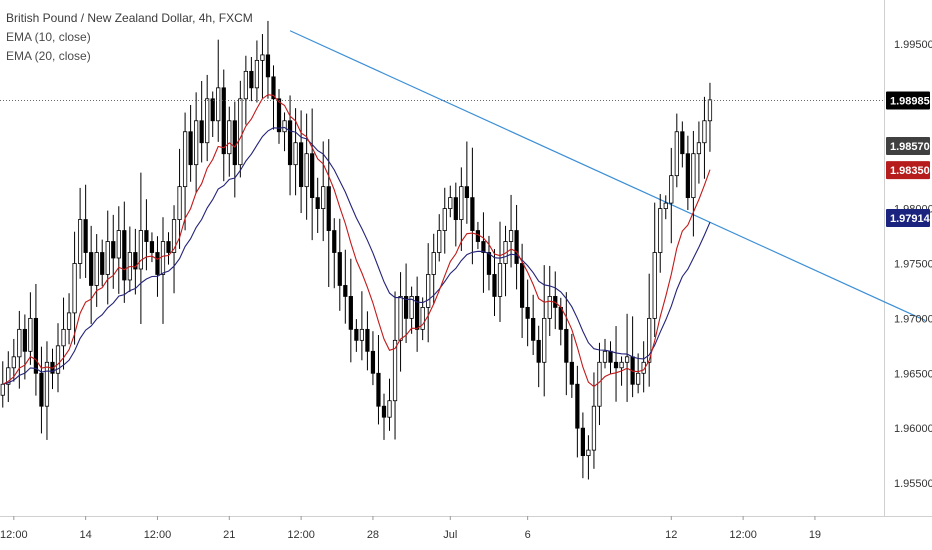 The image size is (932, 550). I want to click on price-label-blue: 1.97914, so click(908, 218).